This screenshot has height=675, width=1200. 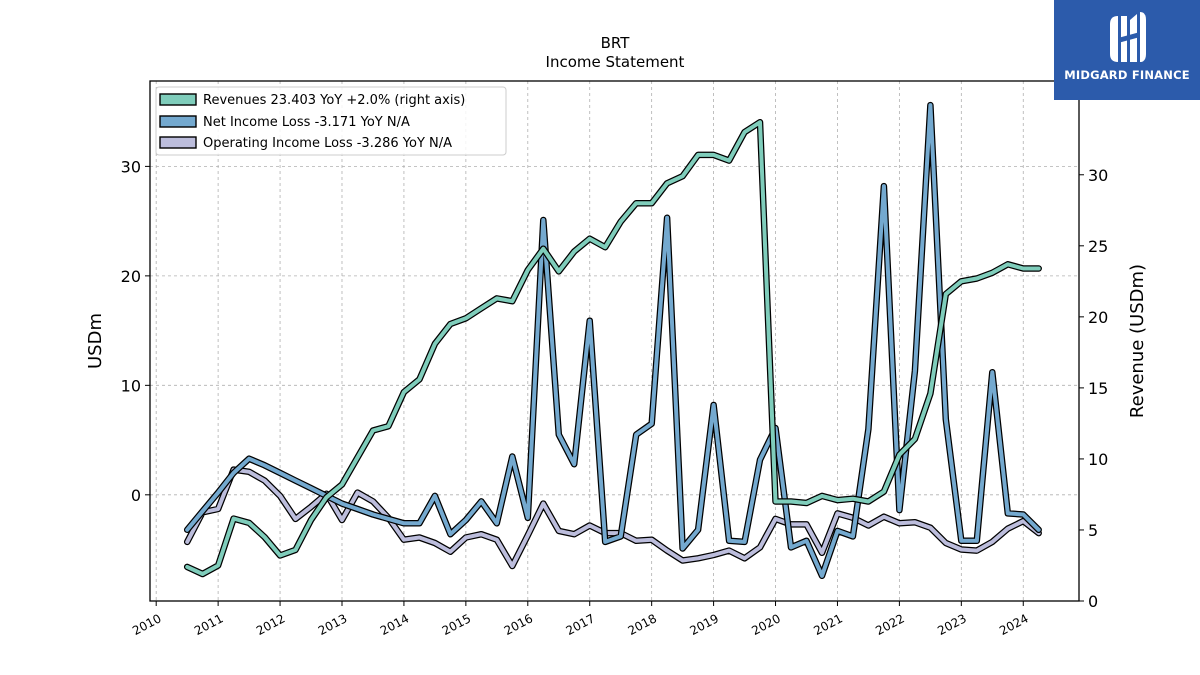 What do you see at coordinates (271, 624) in the screenshot?
I see `x-tick-label: 2012` at bounding box center [271, 624].